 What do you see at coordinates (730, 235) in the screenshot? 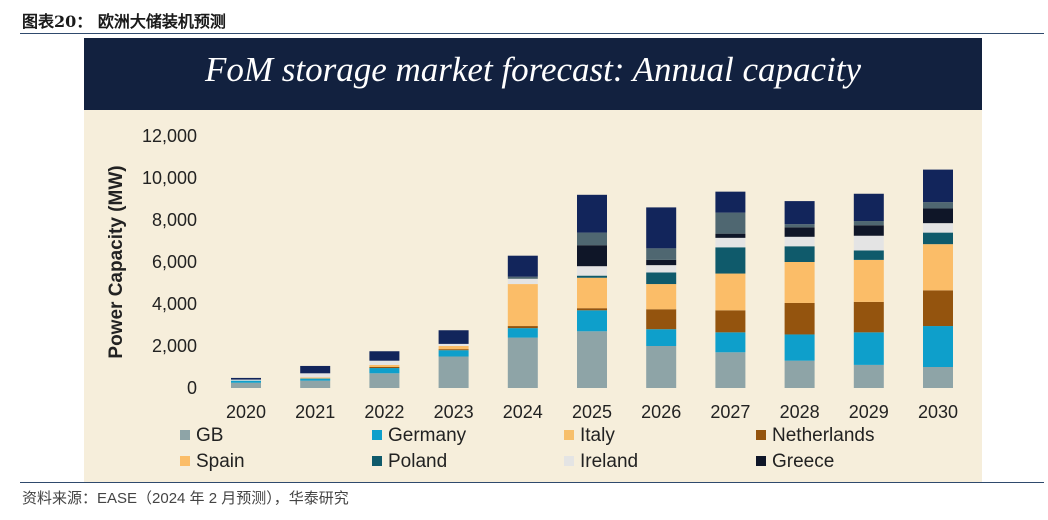
I see `bar-segment-greece-2027` at bounding box center [730, 235].